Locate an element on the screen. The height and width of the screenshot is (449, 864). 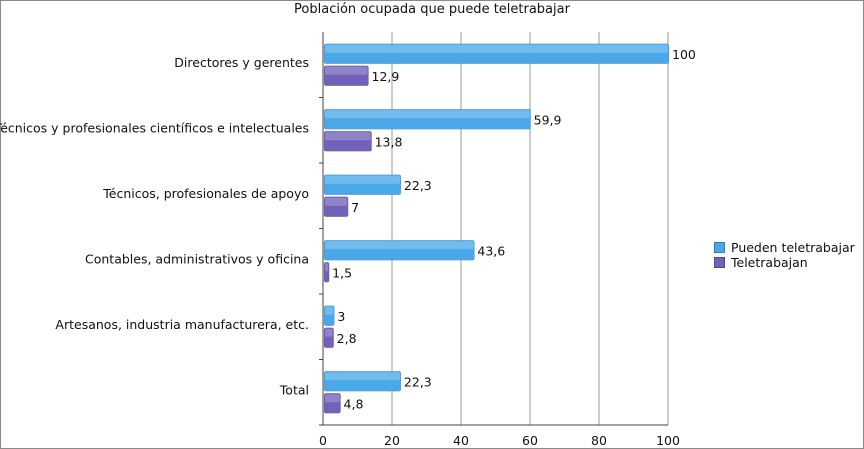
data-label-1-0: 12,9 is located at coordinates (386, 76).